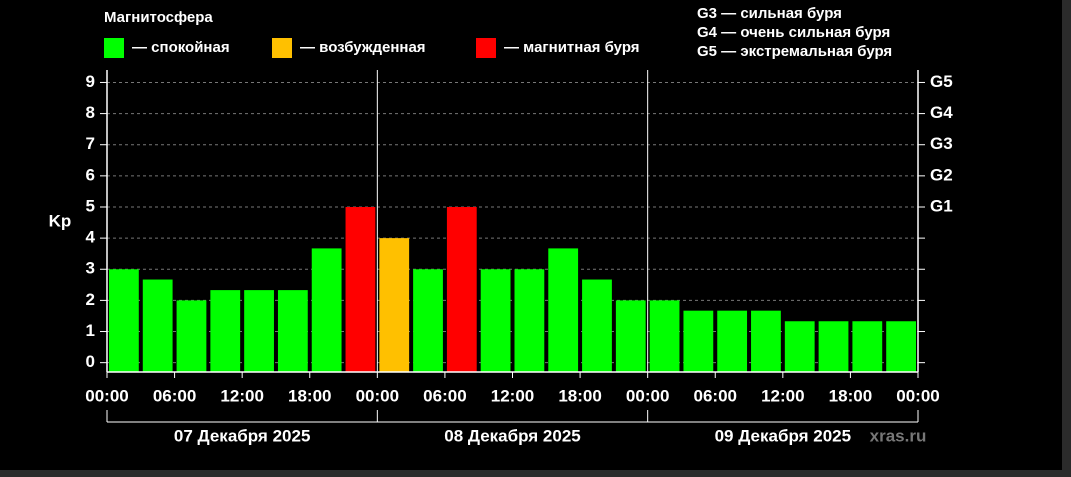 The height and width of the screenshot is (477, 1071). I want to click on y2-tick-label: G2, so click(941, 174).